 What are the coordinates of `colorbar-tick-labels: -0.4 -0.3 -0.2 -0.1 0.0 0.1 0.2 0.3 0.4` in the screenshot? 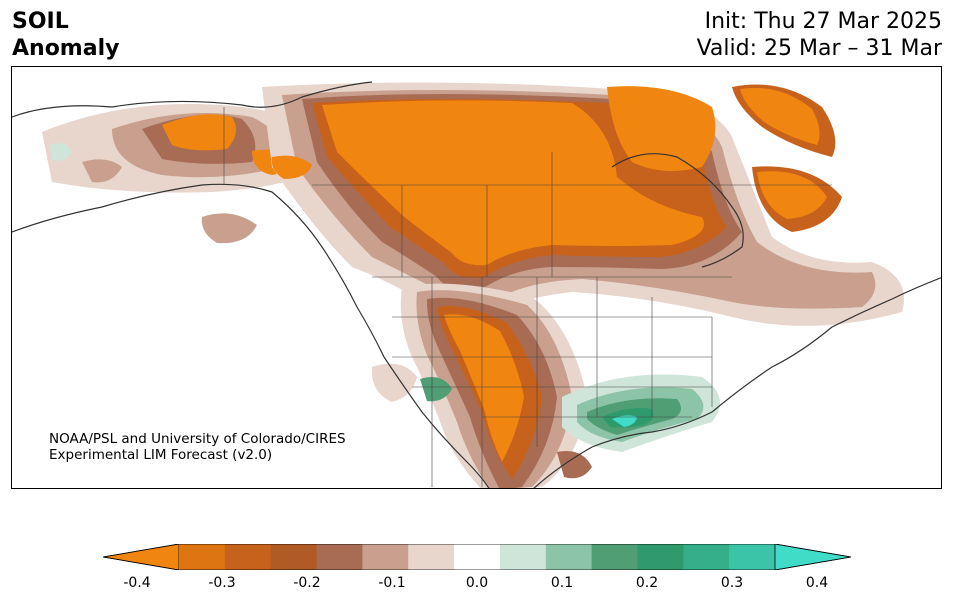 It's located at (477, 585).